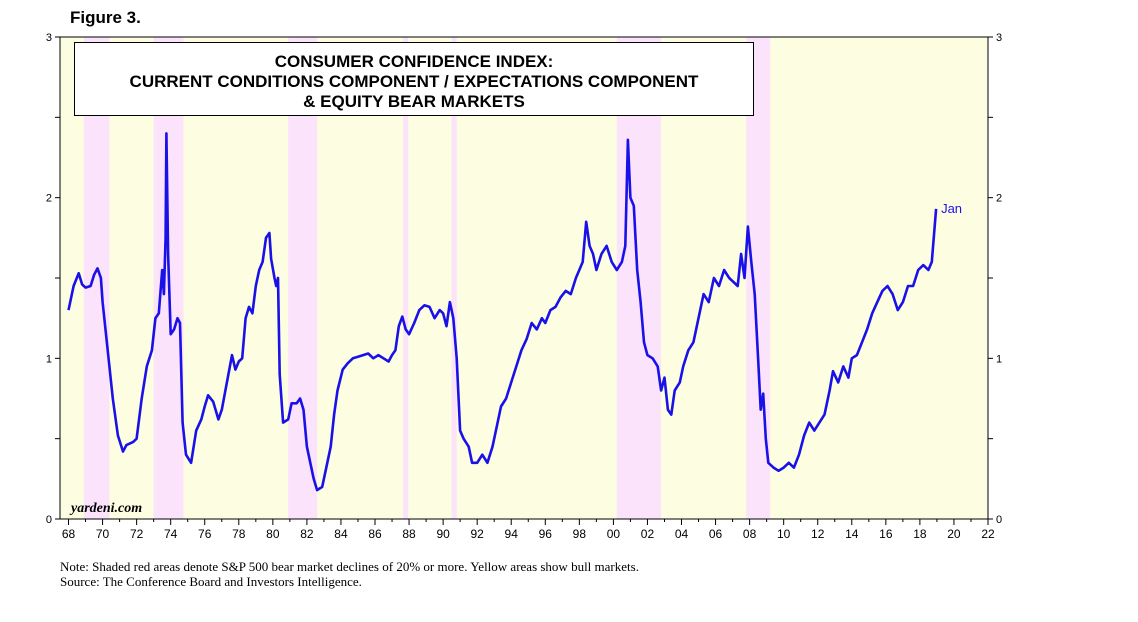 The height and width of the screenshot is (622, 1138). What do you see at coordinates (414, 101) in the screenshot?
I see `chart-title-line-3: & EQUITY BEAR MARKETS` at bounding box center [414, 101].